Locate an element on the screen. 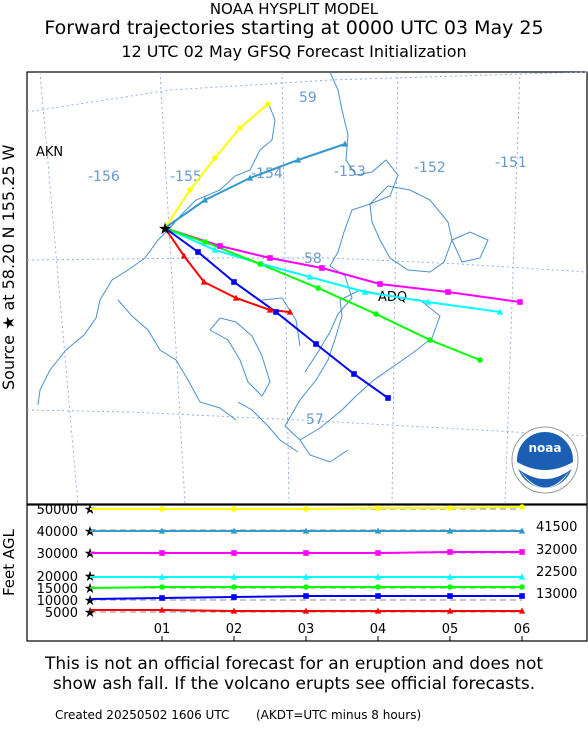 Image resolution: width=588 pixels, height=730 pixels. station-akn-label: AKN is located at coordinates (49, 152).